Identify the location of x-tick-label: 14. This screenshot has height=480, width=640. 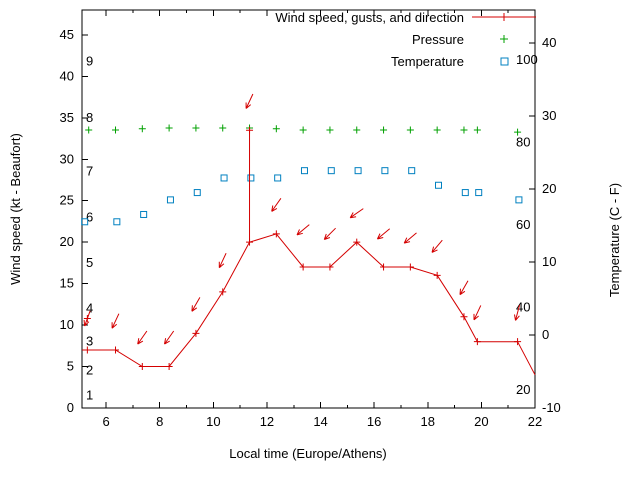
(320, 421).